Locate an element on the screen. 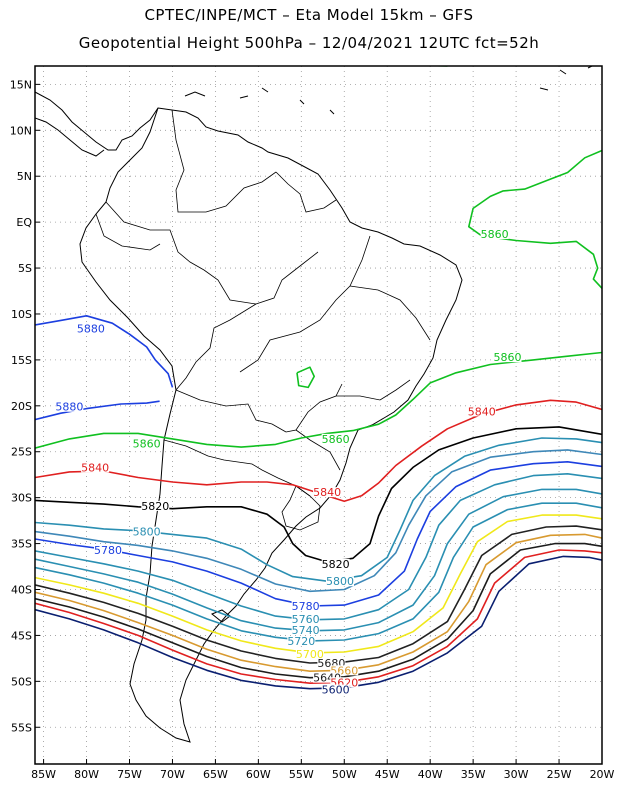 The image size is (618, 800). lat-tick-label: 10N is located at coordinates (21, 130).